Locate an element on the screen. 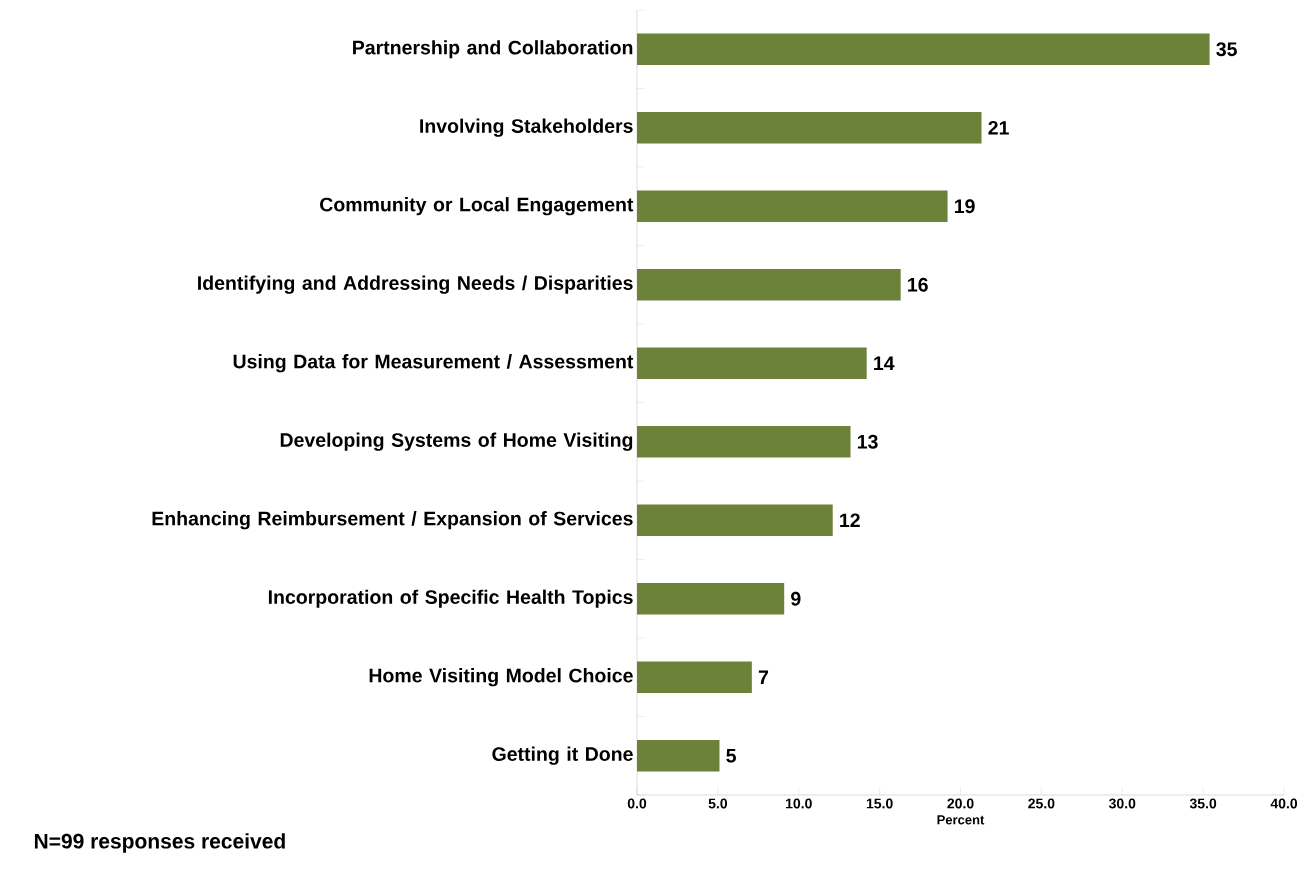 This screenshot has height=874, width=1312. x-tick-label: 5.0 is located at coordinates (718, 803).